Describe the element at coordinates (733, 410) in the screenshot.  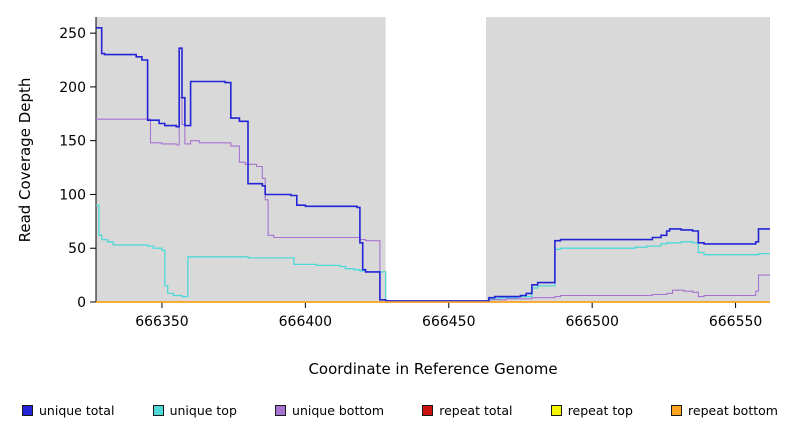
I see `legend-item-label: repeat bottom` at that location.